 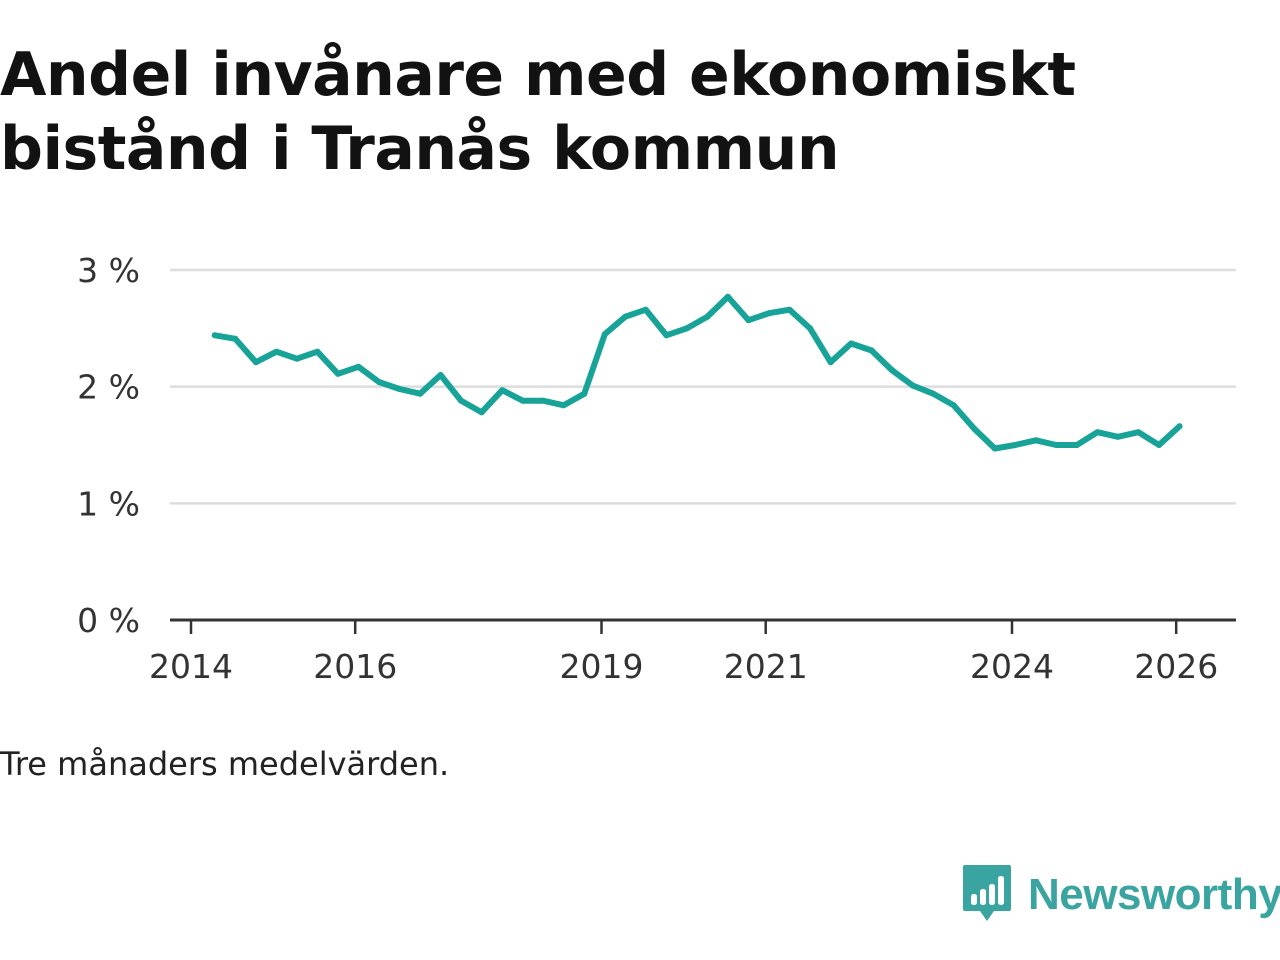 What do you see at coordinates (191, 666) in the screenshot?
I see `x-tick-label: 2014` at bounding box center [191, 666].